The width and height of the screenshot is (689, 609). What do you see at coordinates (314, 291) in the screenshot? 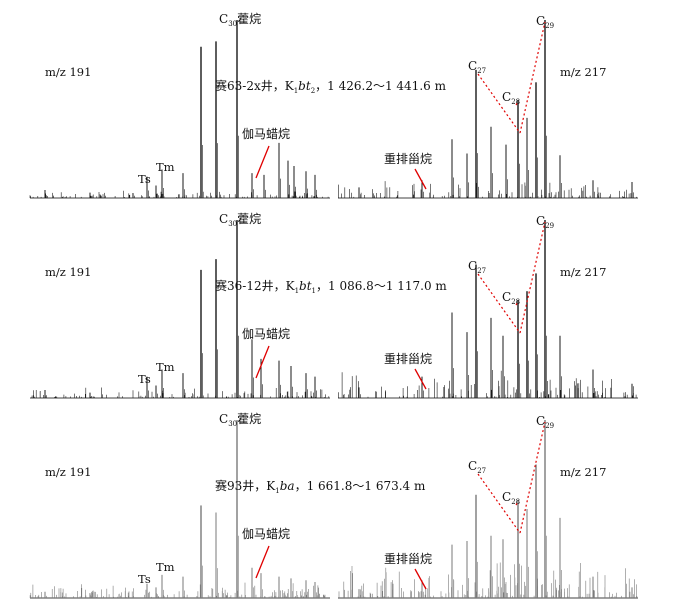
I see `well-formation-sub: 1` at bounding box center [314, 291].